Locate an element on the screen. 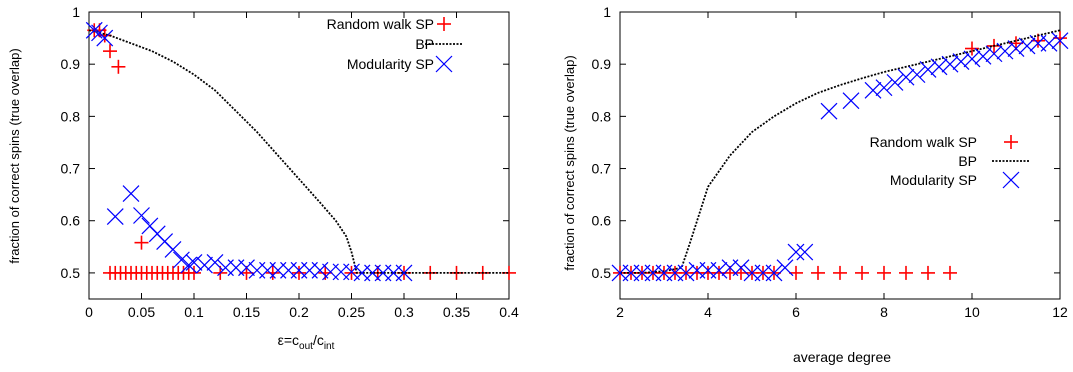  x-tick-label: 6 is located at coordinates (796, 312).